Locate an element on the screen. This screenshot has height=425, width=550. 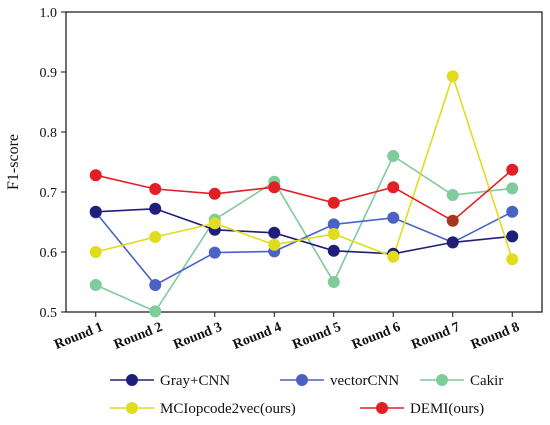
y-tick-label: 0.9 is located at coordinates (49, 73).